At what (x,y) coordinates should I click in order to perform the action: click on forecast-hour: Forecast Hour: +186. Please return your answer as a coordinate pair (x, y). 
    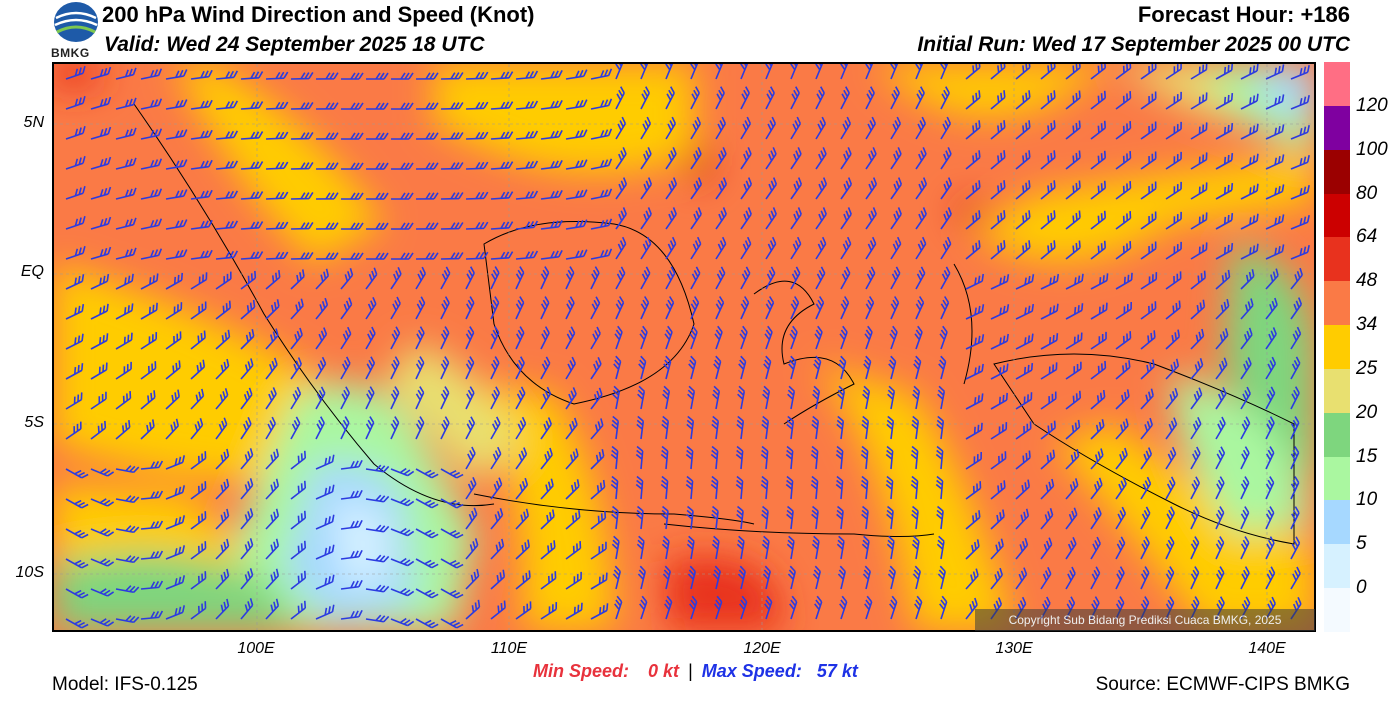
    Looking at the image, I should click on (1243, 14).